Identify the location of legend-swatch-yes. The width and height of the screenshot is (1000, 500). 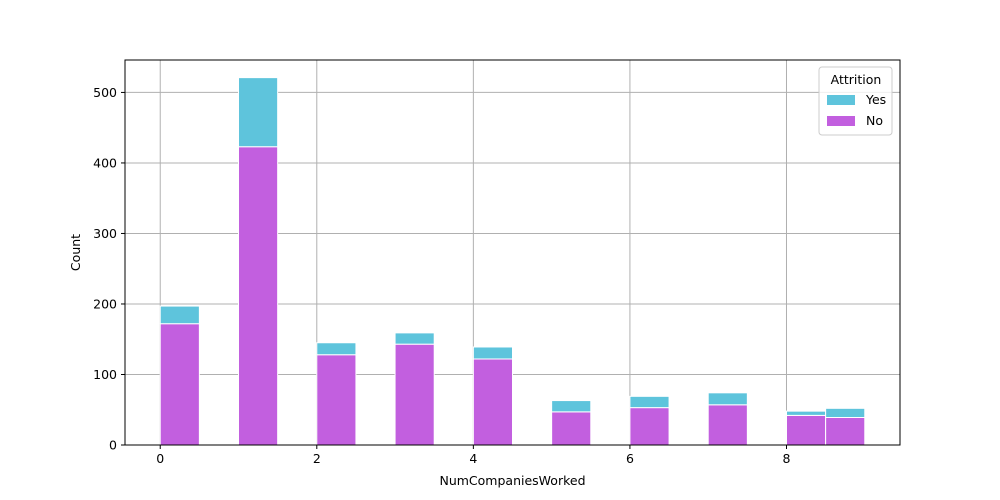
(841, 100).